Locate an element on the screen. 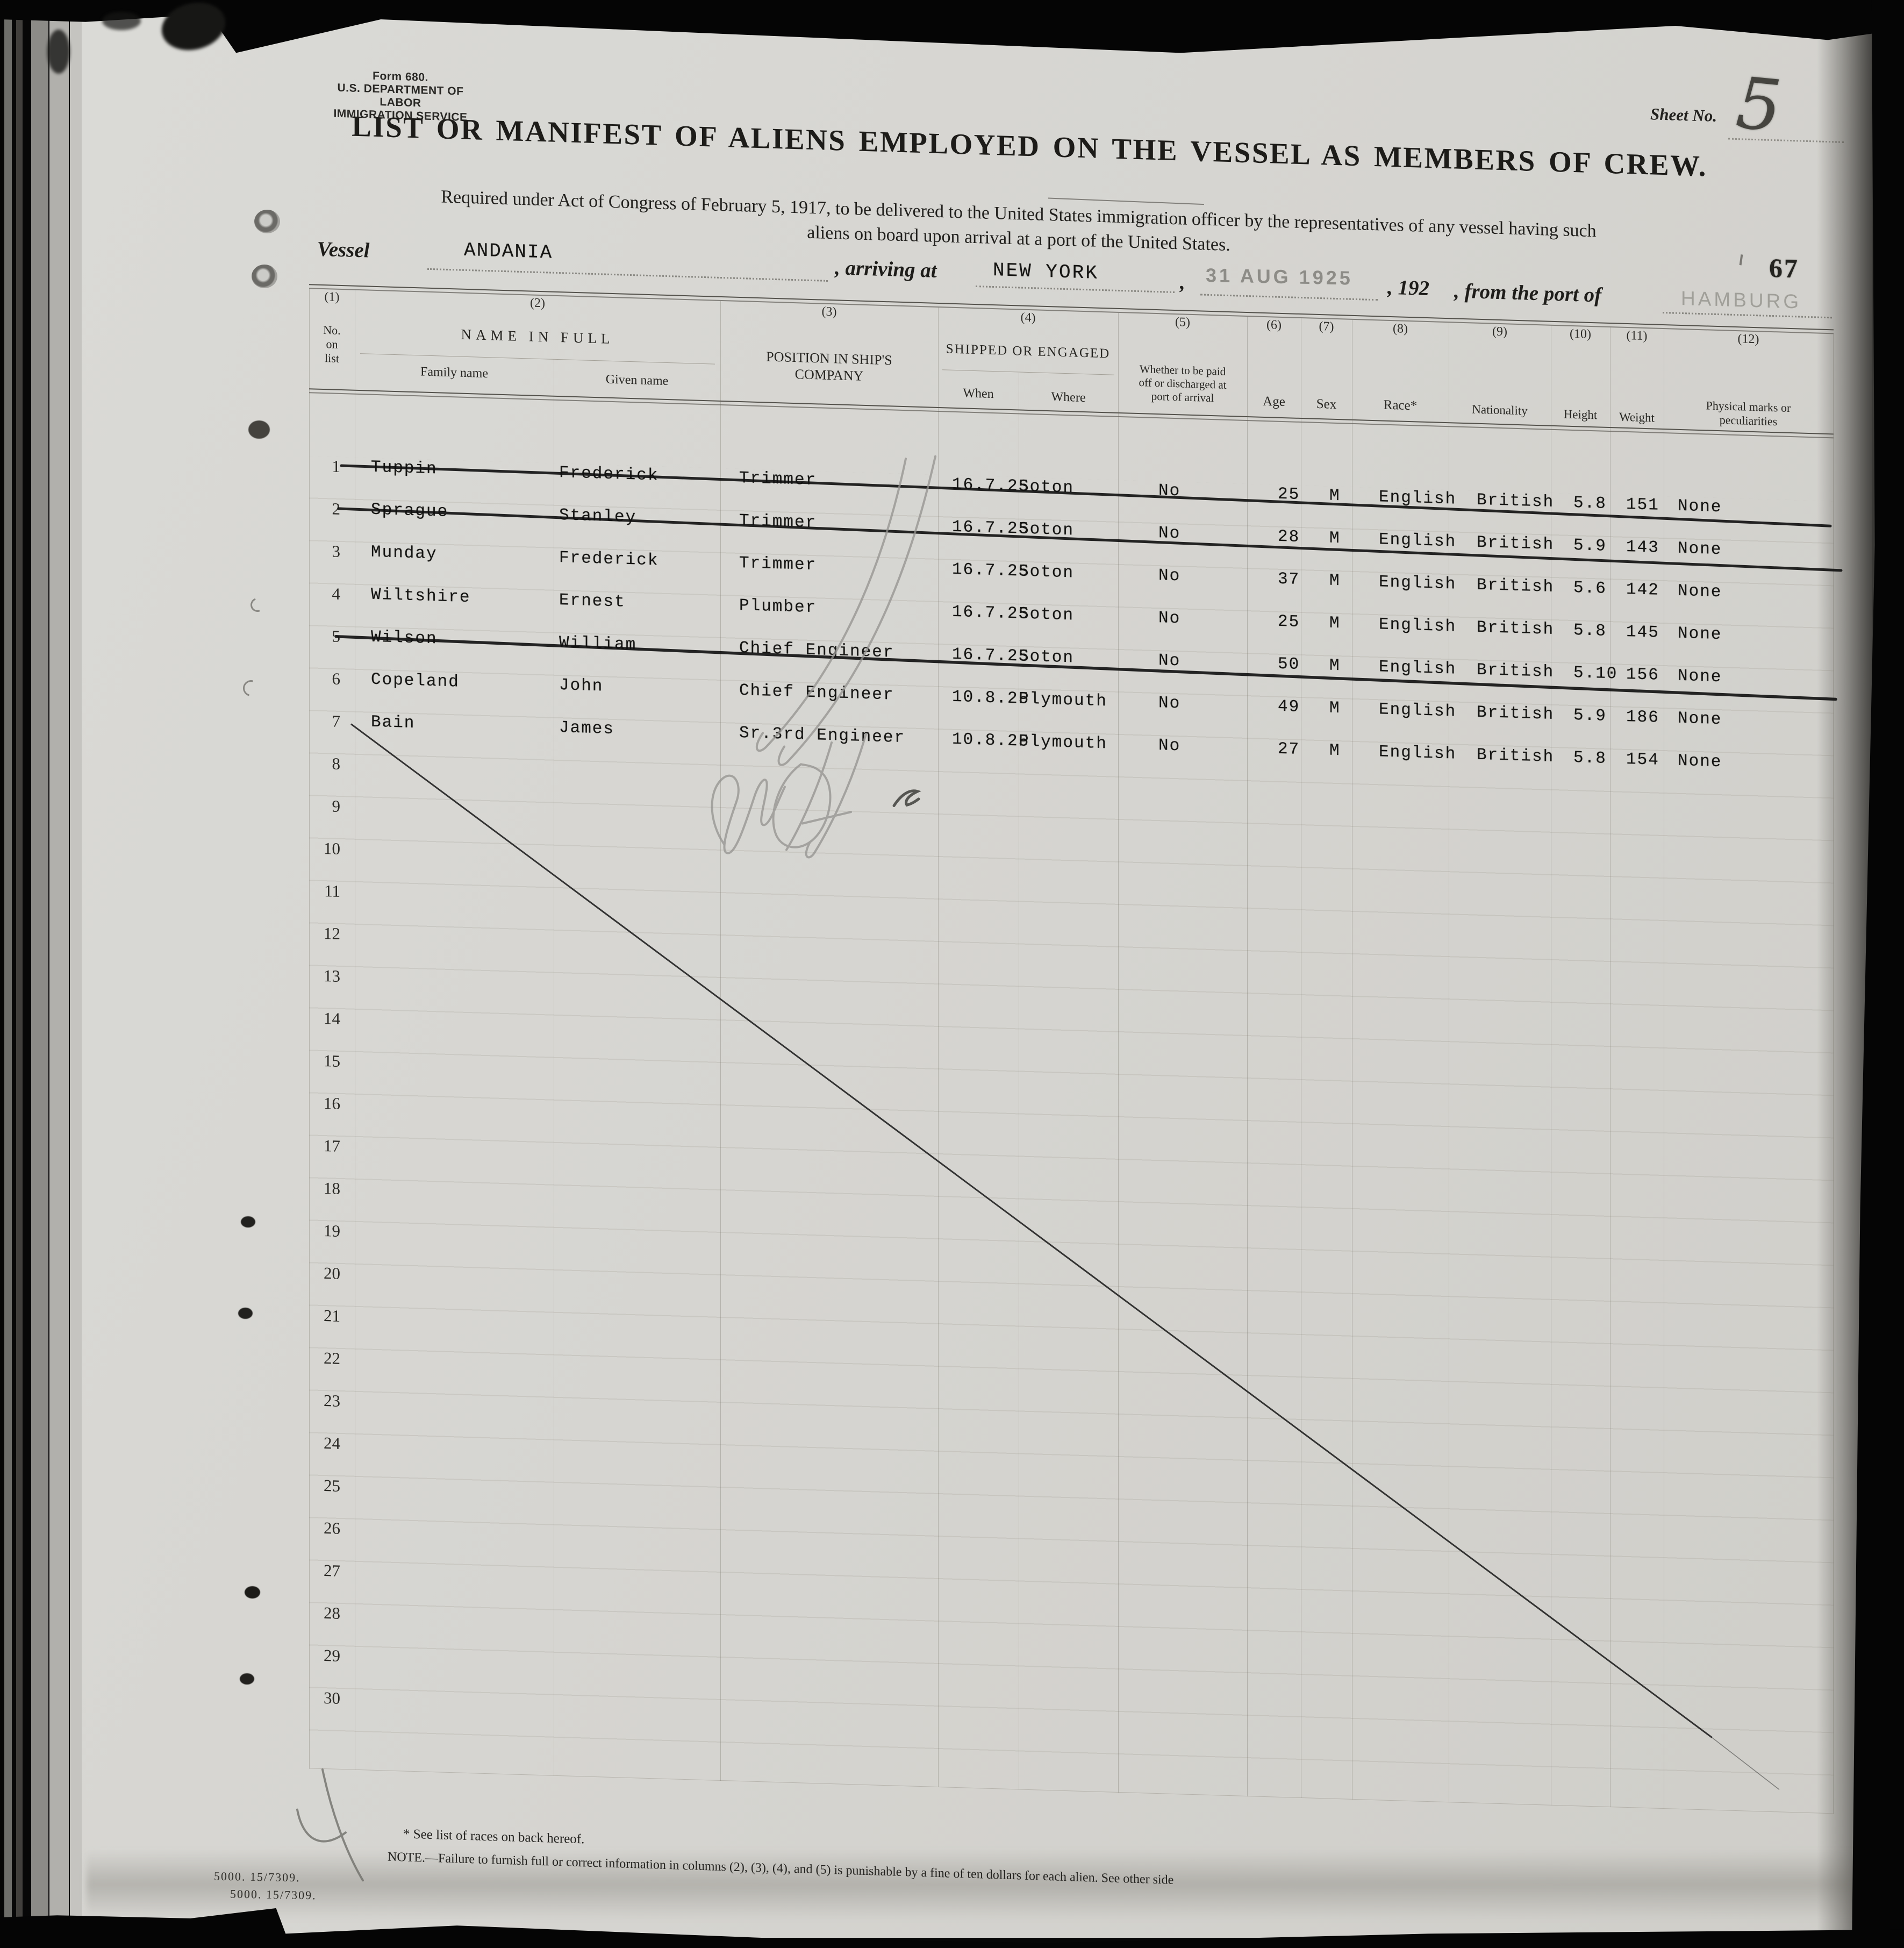 This screenshot has height=1948, width=1904. torn-corner-blotch is located at coordinates (121, 21).